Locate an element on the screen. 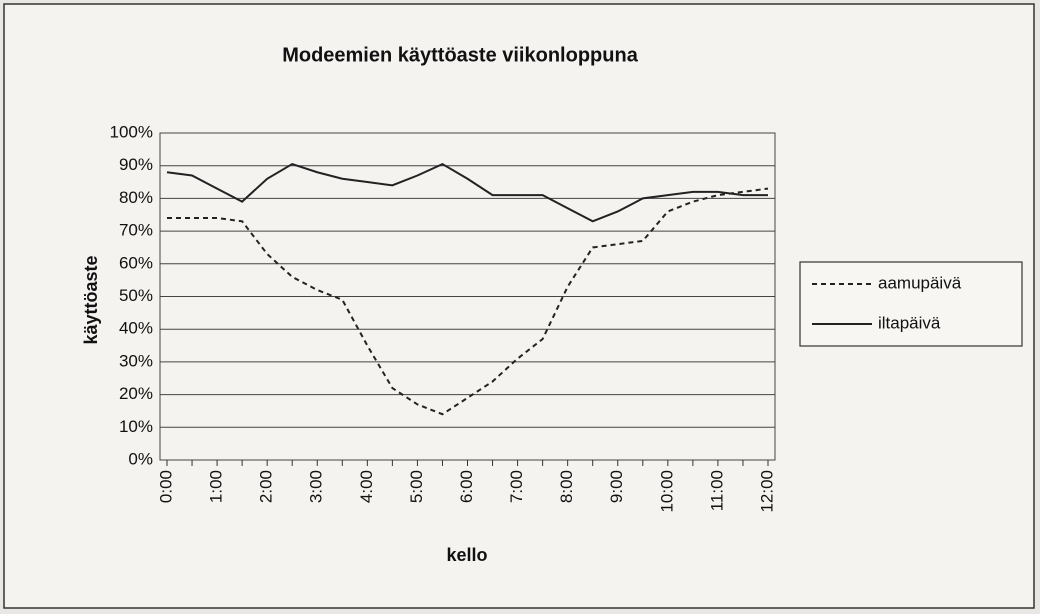  x-axis-title: kello is located at coordinates (466, 555).